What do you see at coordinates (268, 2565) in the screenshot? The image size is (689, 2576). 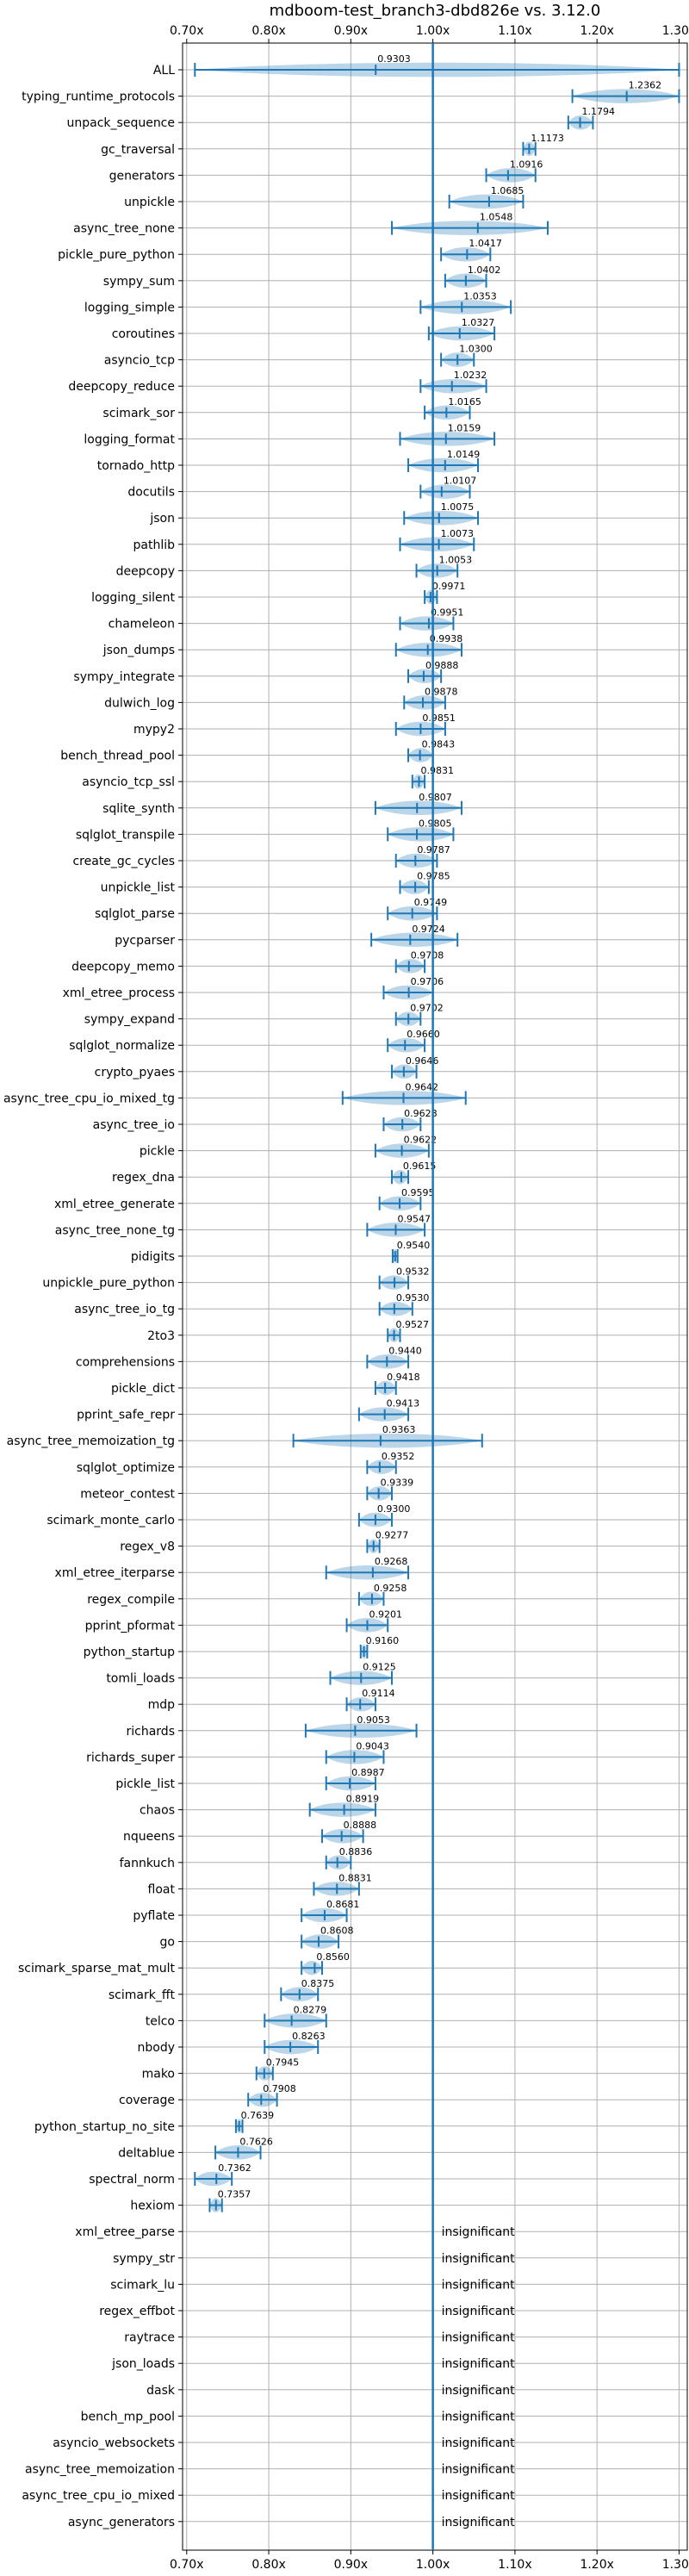 I see `tick-label-bottom-1: 0.80x` at bounding box center [268, 2565].